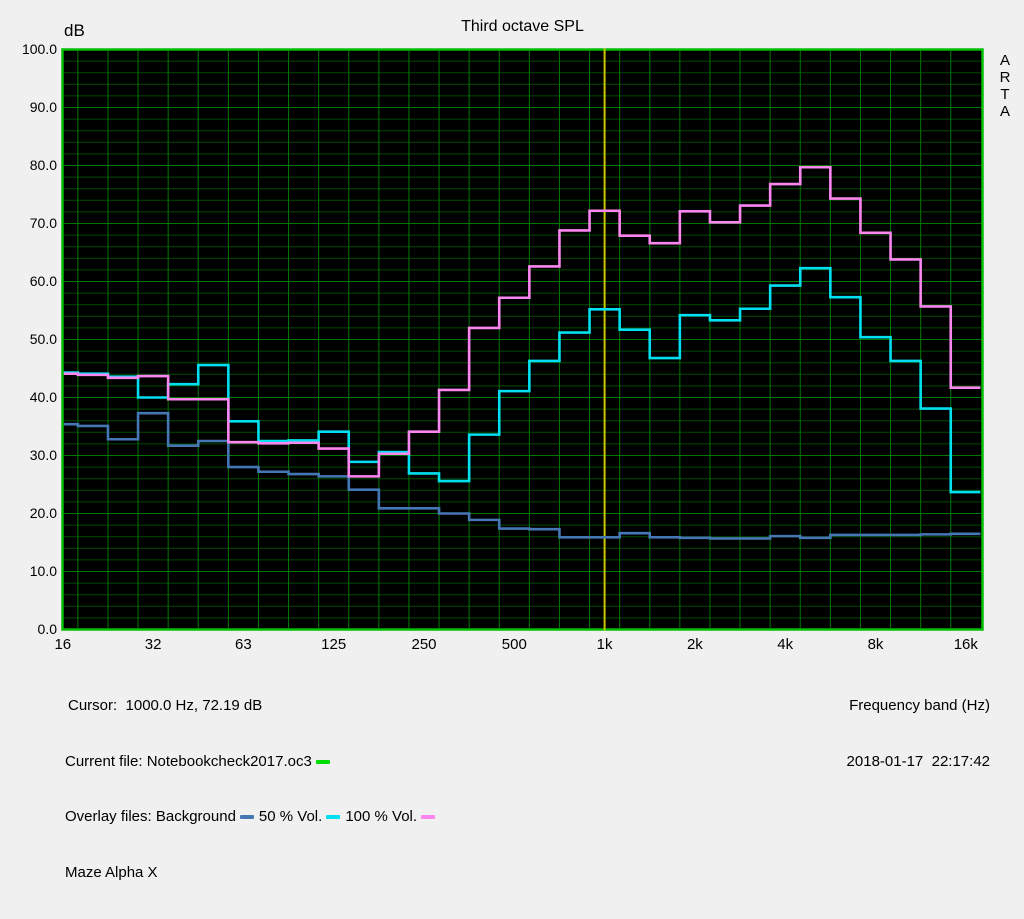  I want to click on x-tick-label: 8k, so click(875, 644).